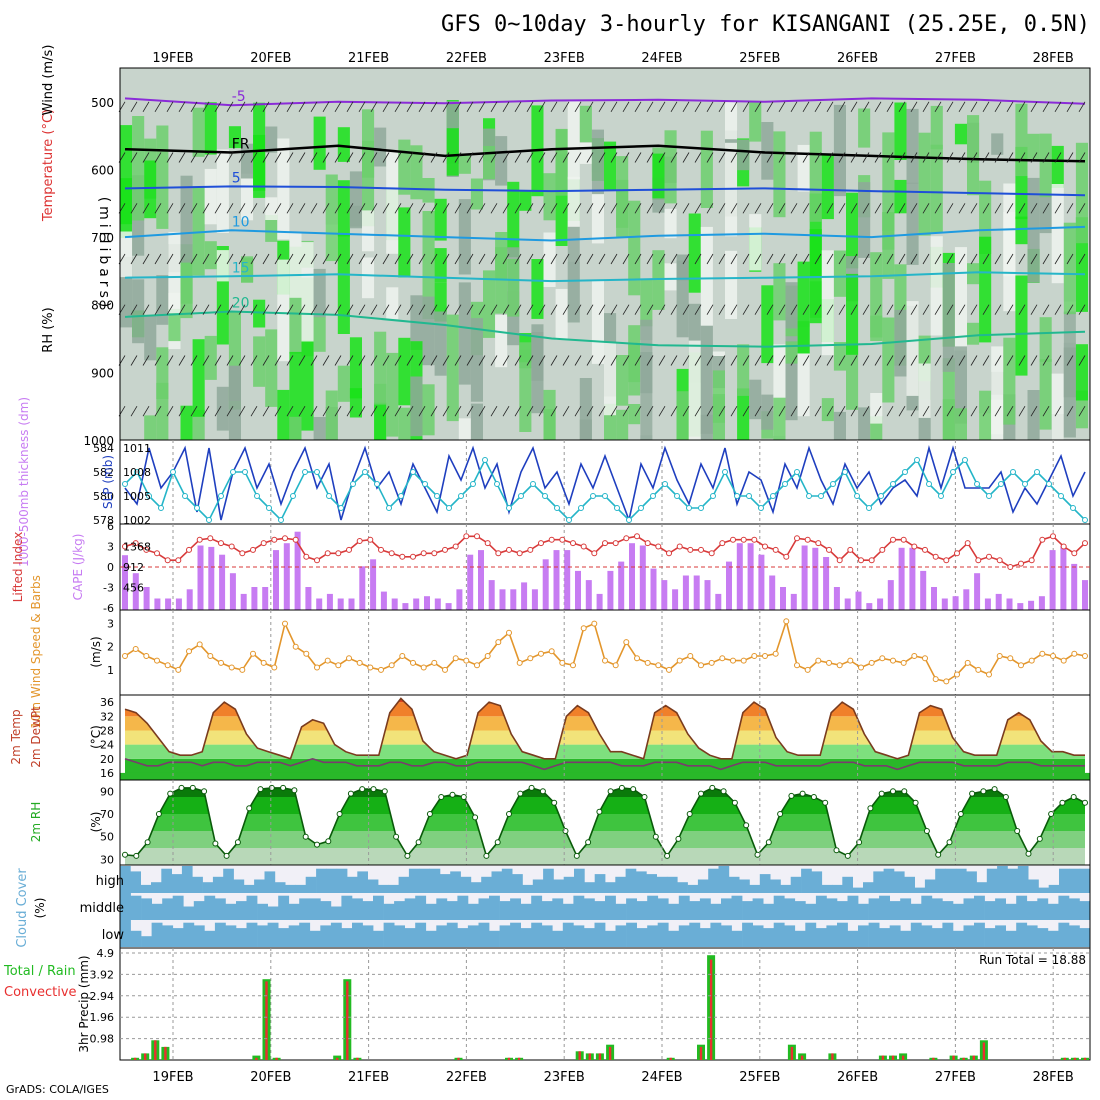  I want to click on series-line, so click(605, 483).